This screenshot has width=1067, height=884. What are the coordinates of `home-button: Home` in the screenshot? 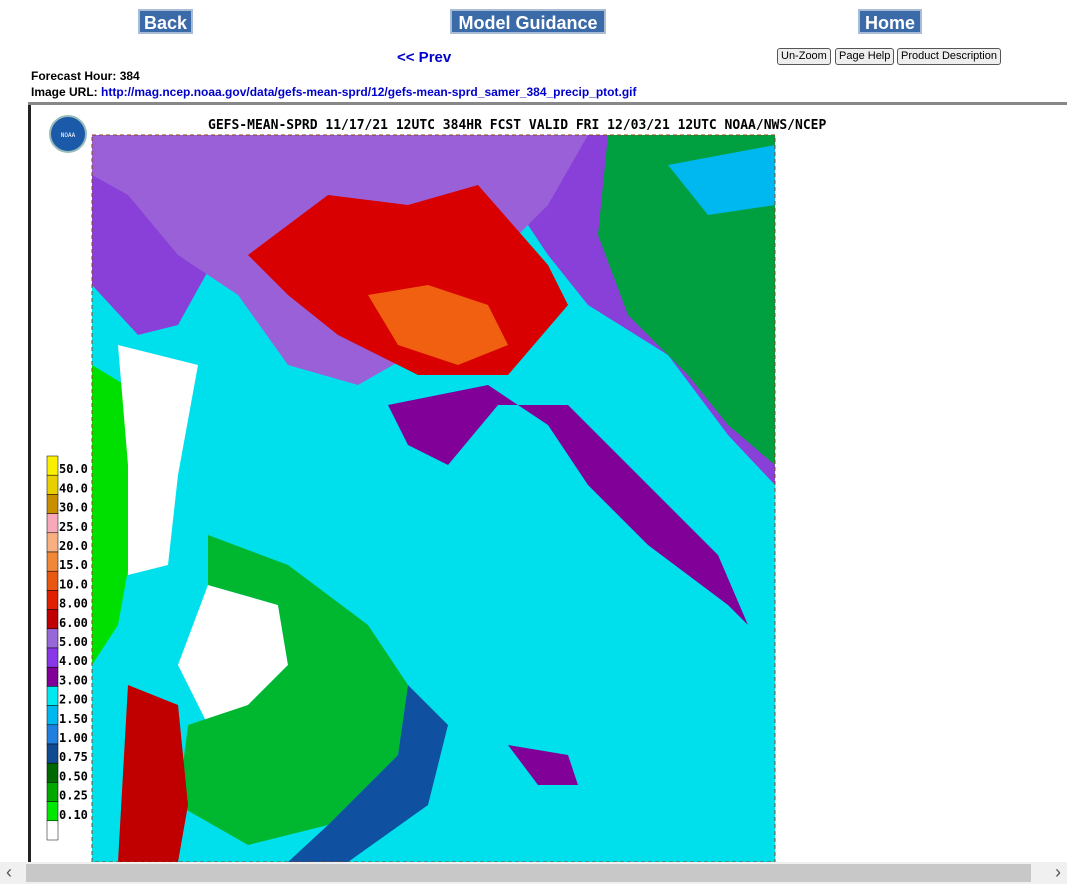 It's located at (890, 21).